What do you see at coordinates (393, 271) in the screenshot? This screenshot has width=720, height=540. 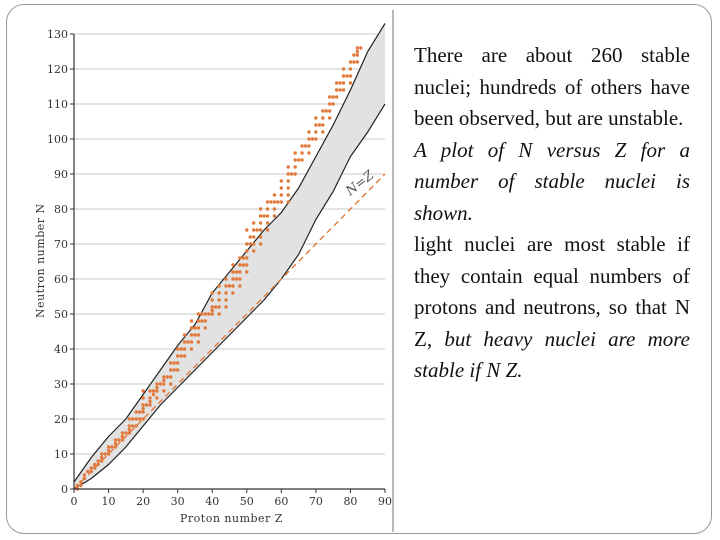 I see `divider-line` at bounding box center [393, 271].